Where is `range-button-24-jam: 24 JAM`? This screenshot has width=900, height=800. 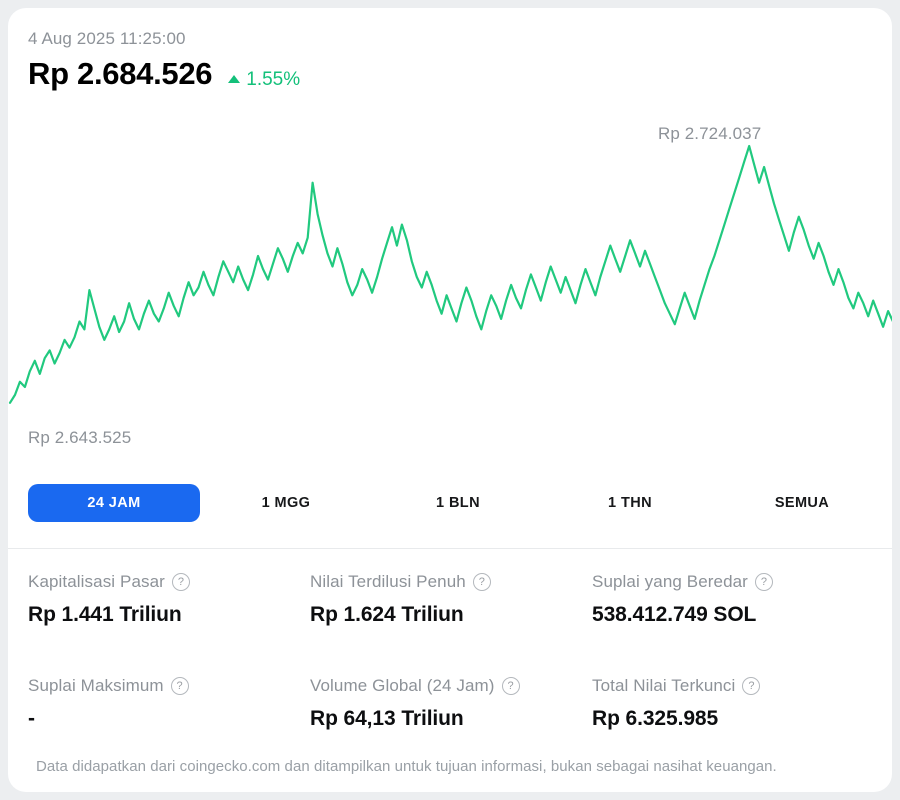 range-button-24-jam: 24 JAM is located at coordinates (114, 503).